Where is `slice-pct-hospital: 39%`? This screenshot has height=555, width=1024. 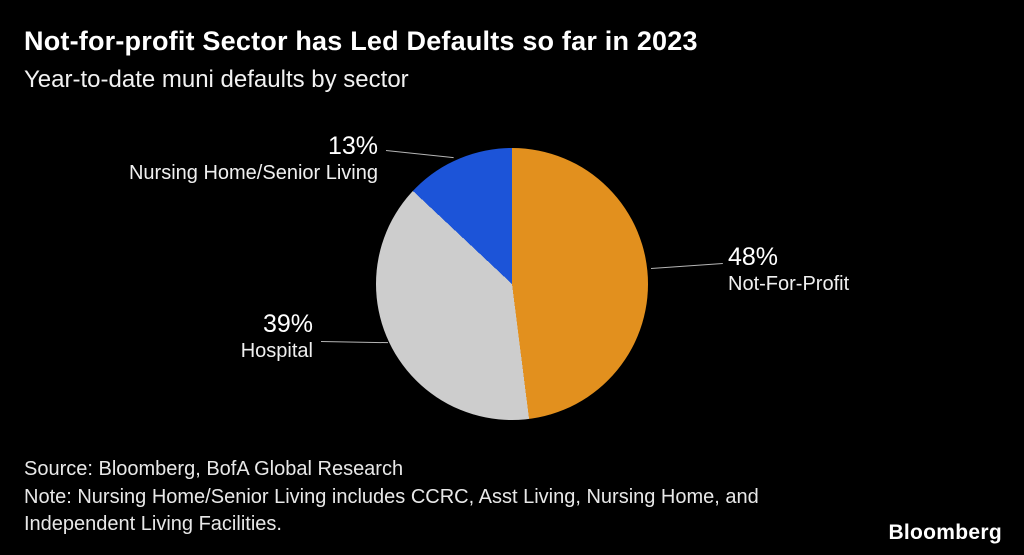
slice-pct-hospital: 39% is located at coordinates (287, 324).